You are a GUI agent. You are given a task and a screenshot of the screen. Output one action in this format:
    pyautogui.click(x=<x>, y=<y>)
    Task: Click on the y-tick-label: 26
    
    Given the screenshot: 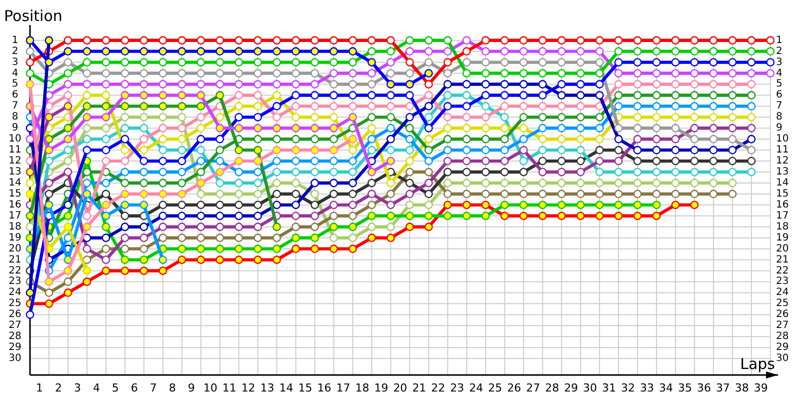 What is the action you would take?
    pyautogui.click(x=15, y=314)
    